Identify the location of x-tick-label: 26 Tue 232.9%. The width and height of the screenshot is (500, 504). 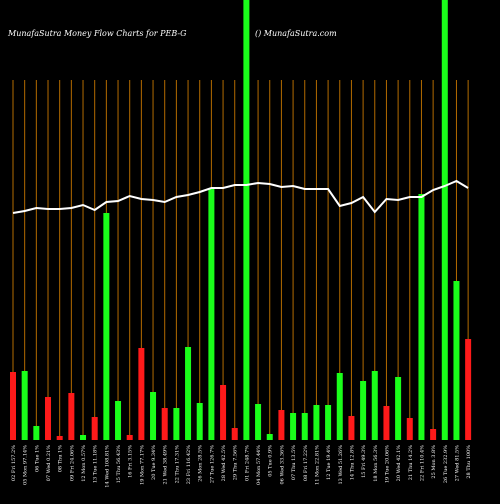
(446, 464).